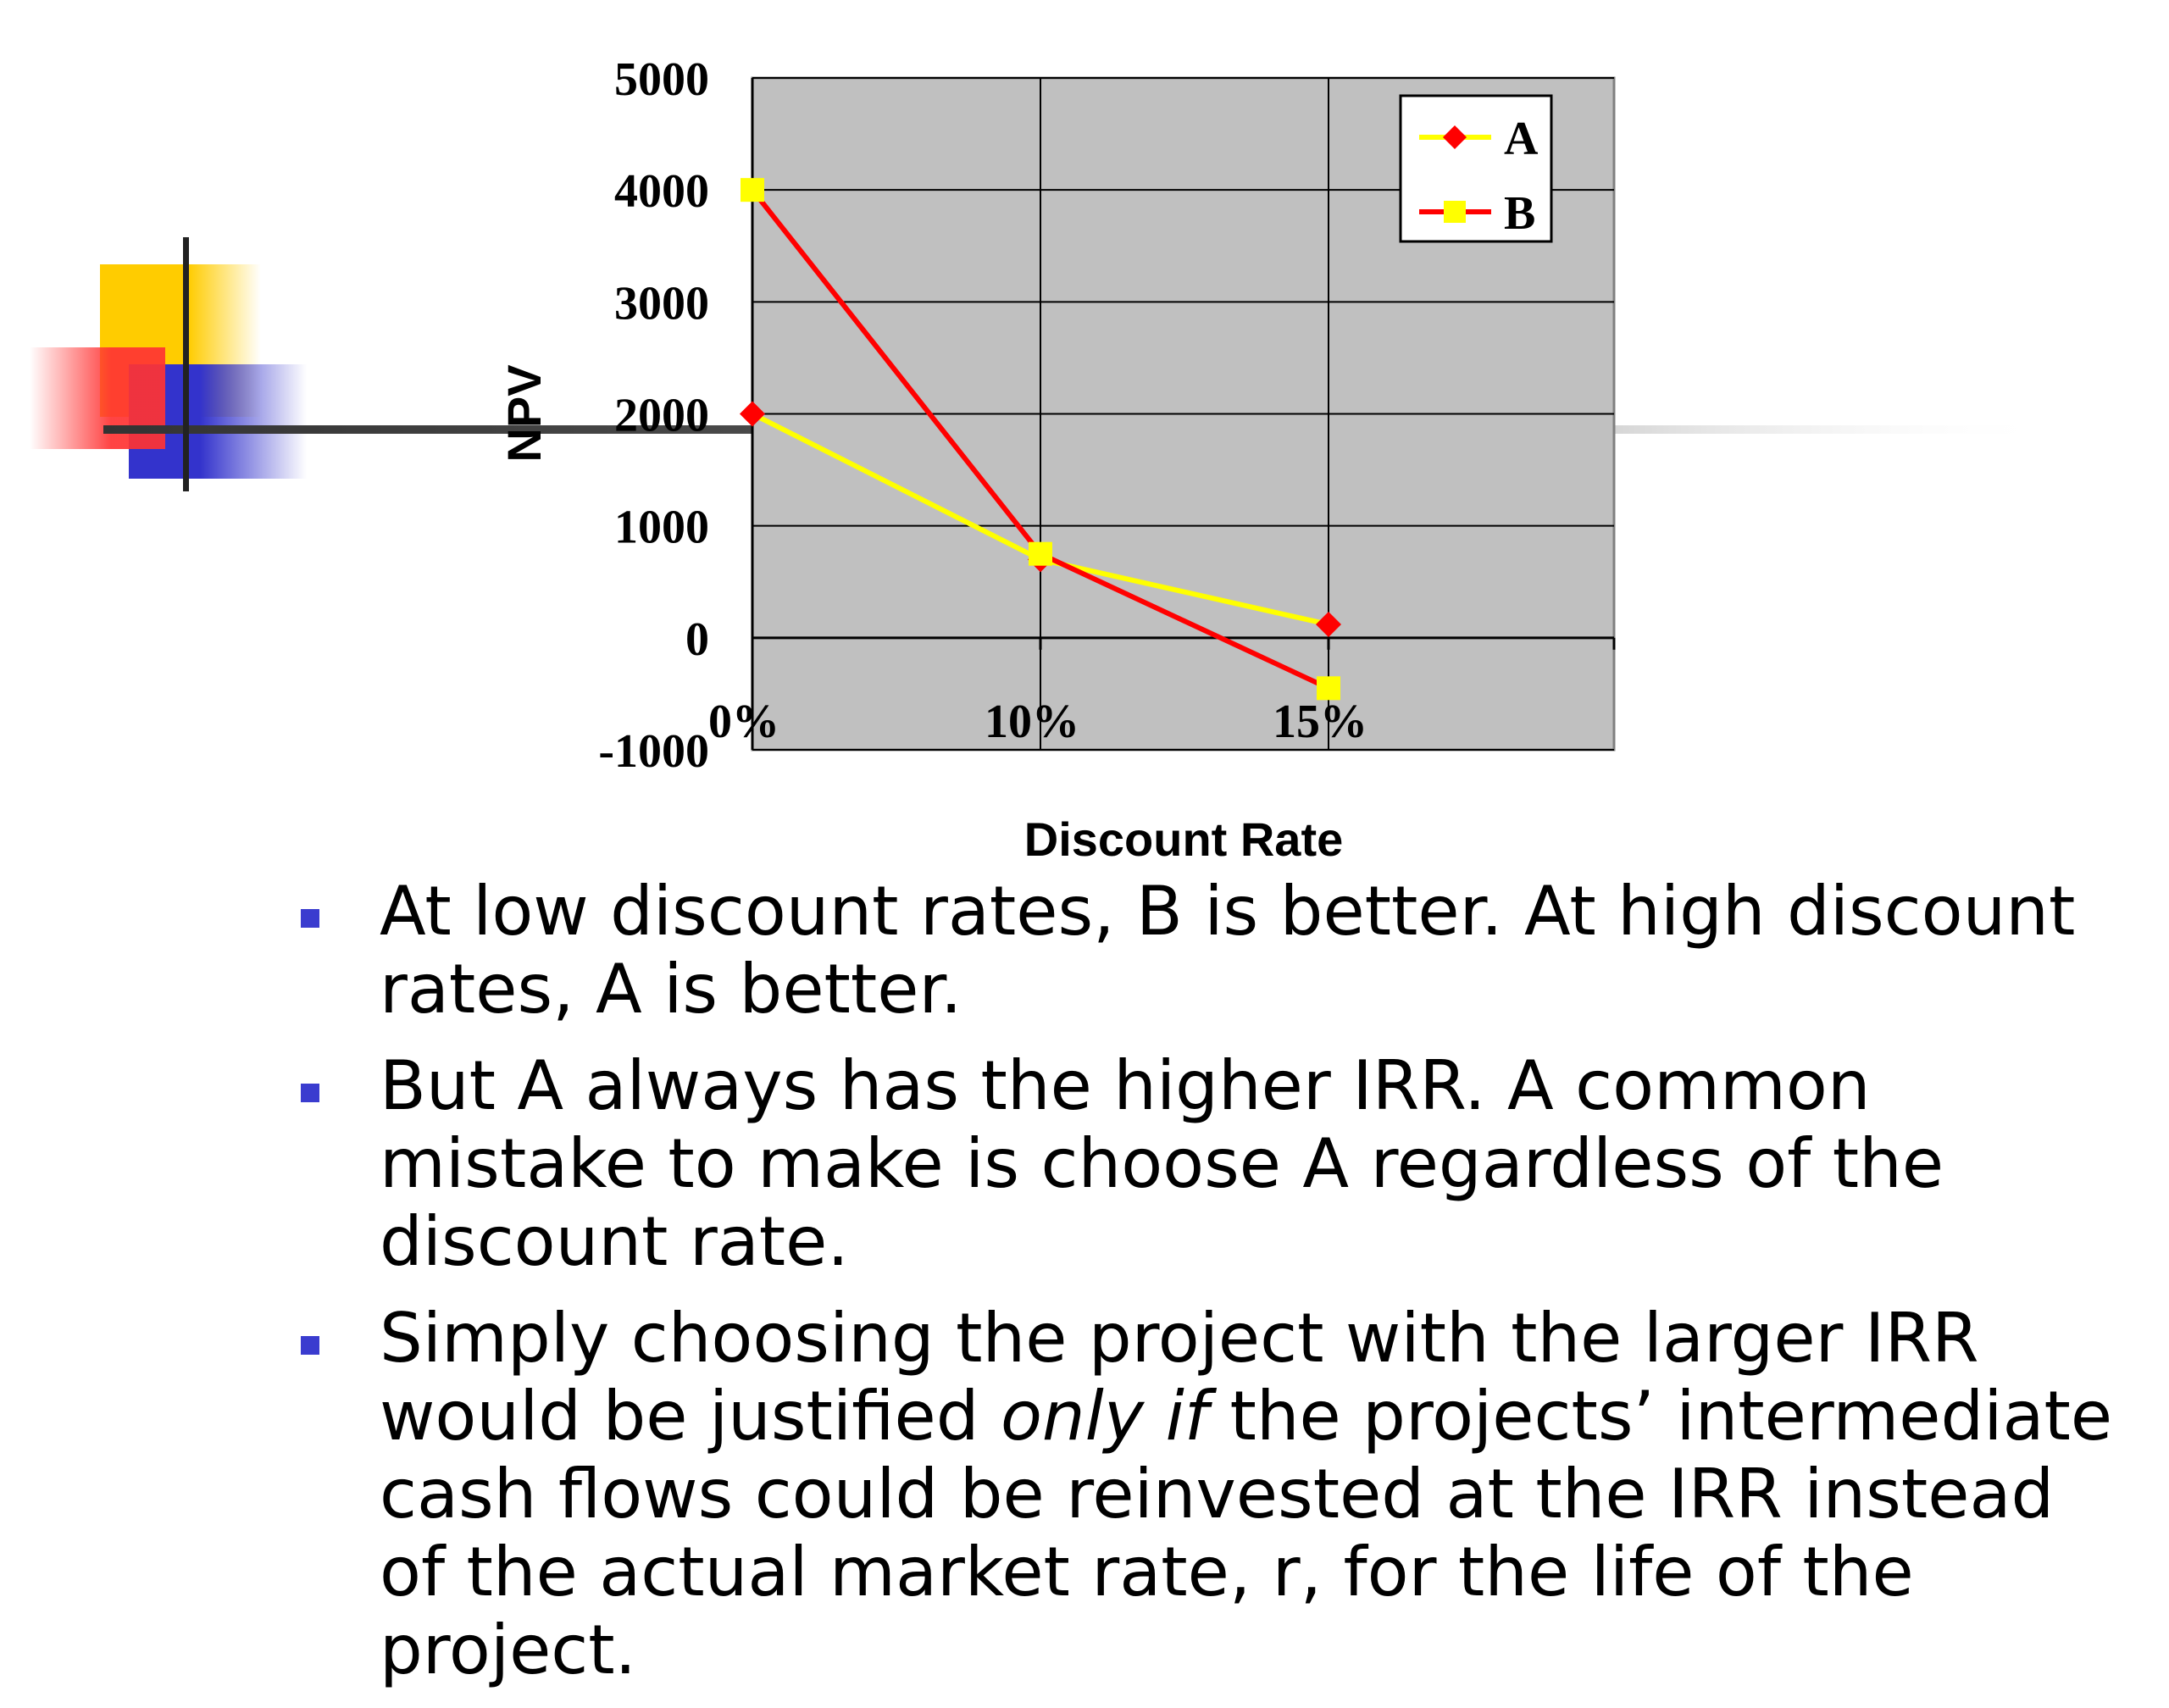 This screenshot has height=1708, width=2169. I want to click on legend-label-a: A, so click(1521, 139).